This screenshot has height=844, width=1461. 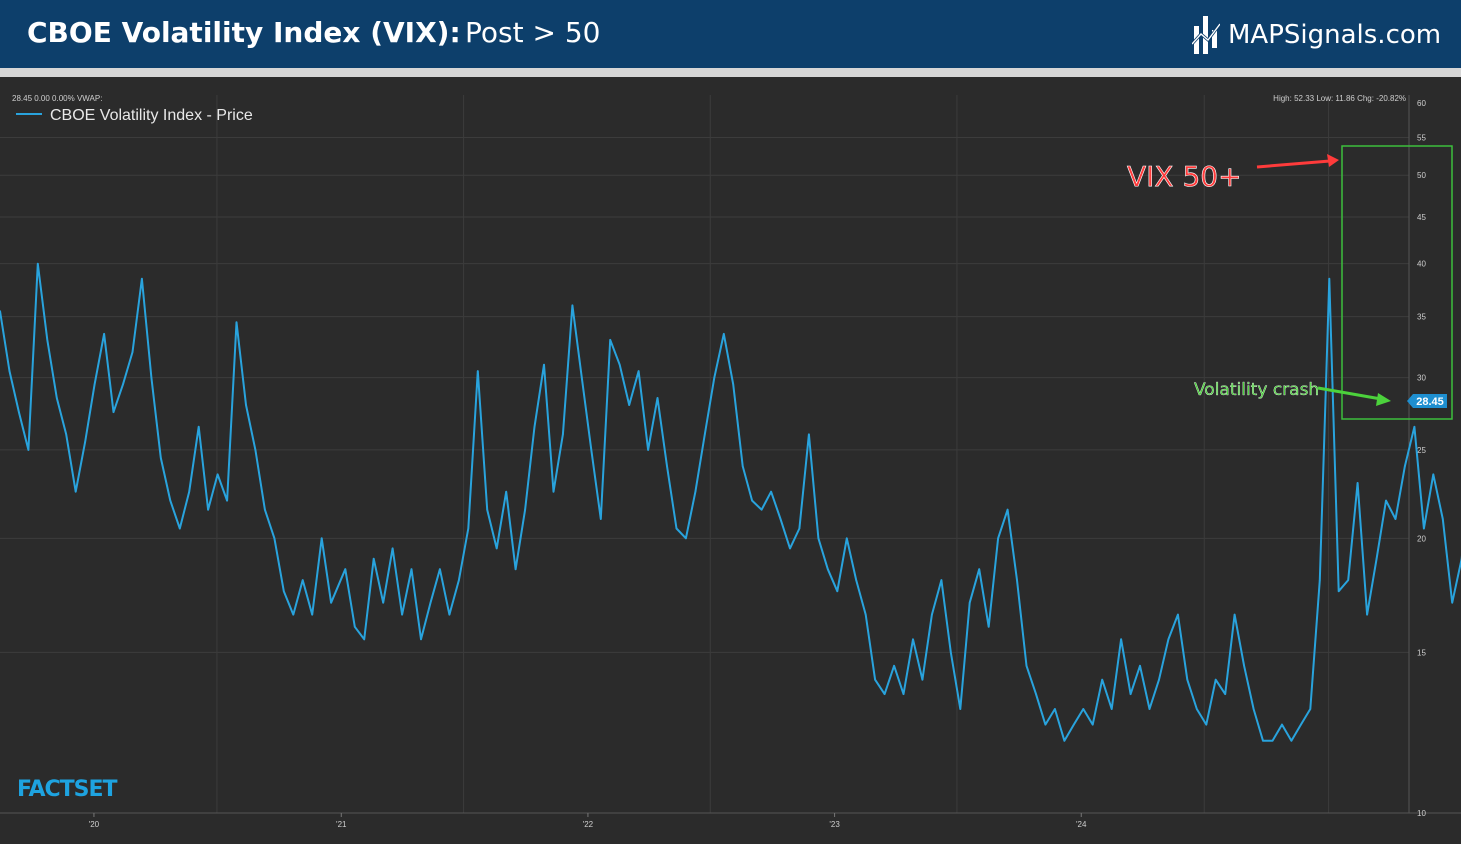 What do you see at coordinates (244, 32) in the screenshot?
I see `page-title: CBOE Volatility Index (VIX):` at bounding box center [244, 32].